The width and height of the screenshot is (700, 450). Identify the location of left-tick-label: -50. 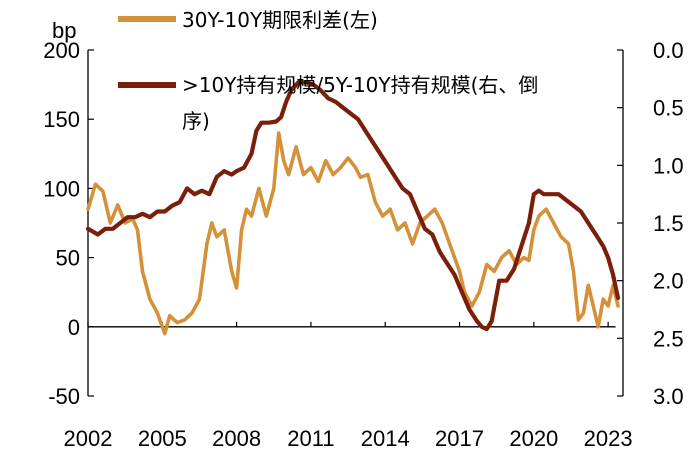
(64, 396).